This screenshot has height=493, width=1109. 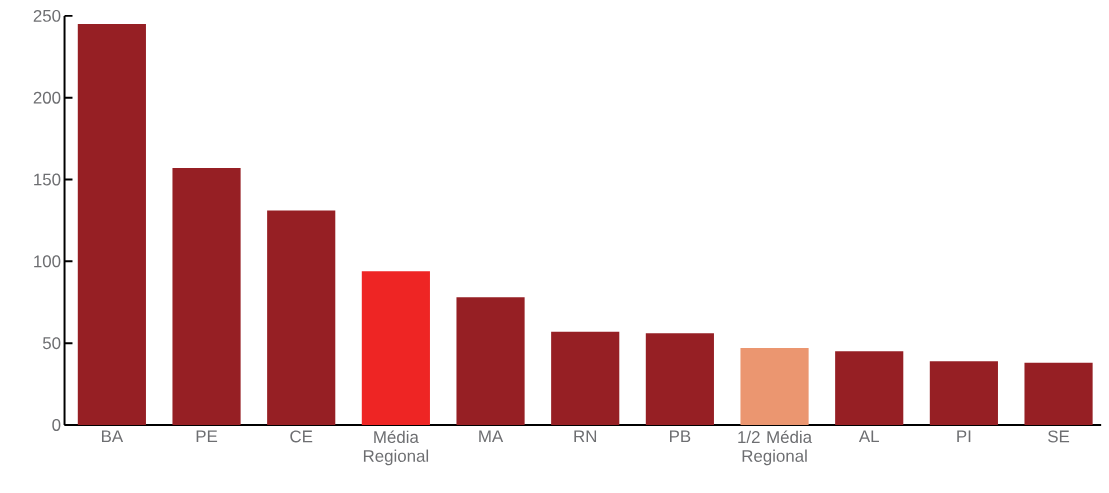 I want to click on x-tick-label: AL, so click(x=868, y=436).